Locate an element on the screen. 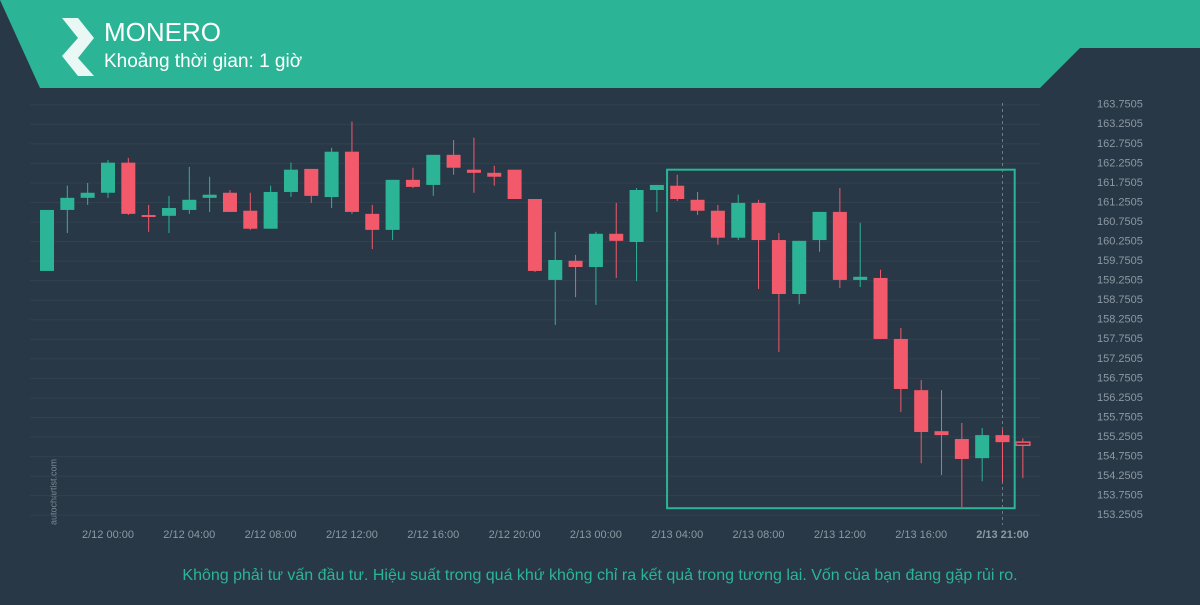 Image resolution: width=1200 pixels, height=605 pixels. y-tick-label: 155.2505 is located at coordinates (1120, 437).